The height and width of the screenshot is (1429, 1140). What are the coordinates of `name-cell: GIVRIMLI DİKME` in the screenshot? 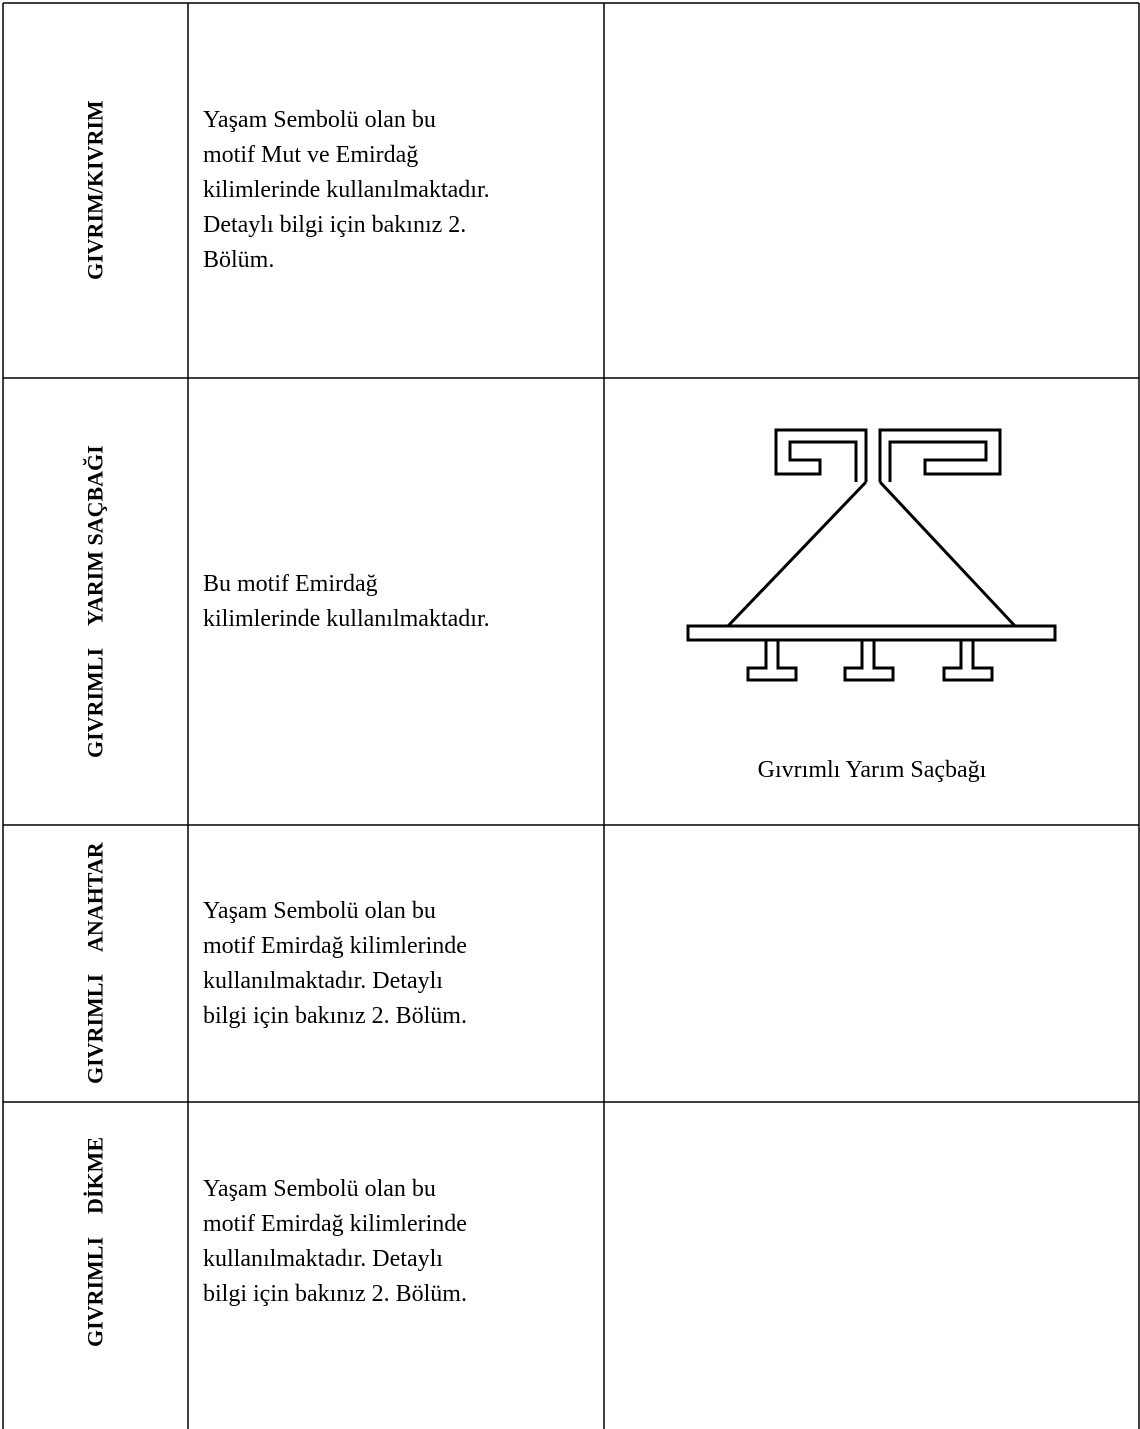 It's located at (95, 1242).